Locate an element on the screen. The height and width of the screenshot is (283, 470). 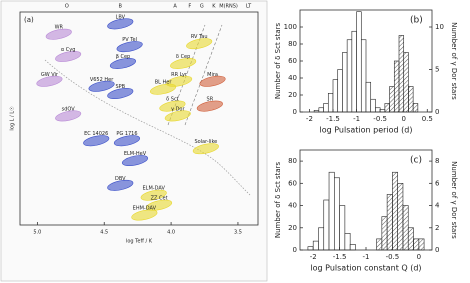
x-tick-label: 4.5 is located at coordinates (104, 233).